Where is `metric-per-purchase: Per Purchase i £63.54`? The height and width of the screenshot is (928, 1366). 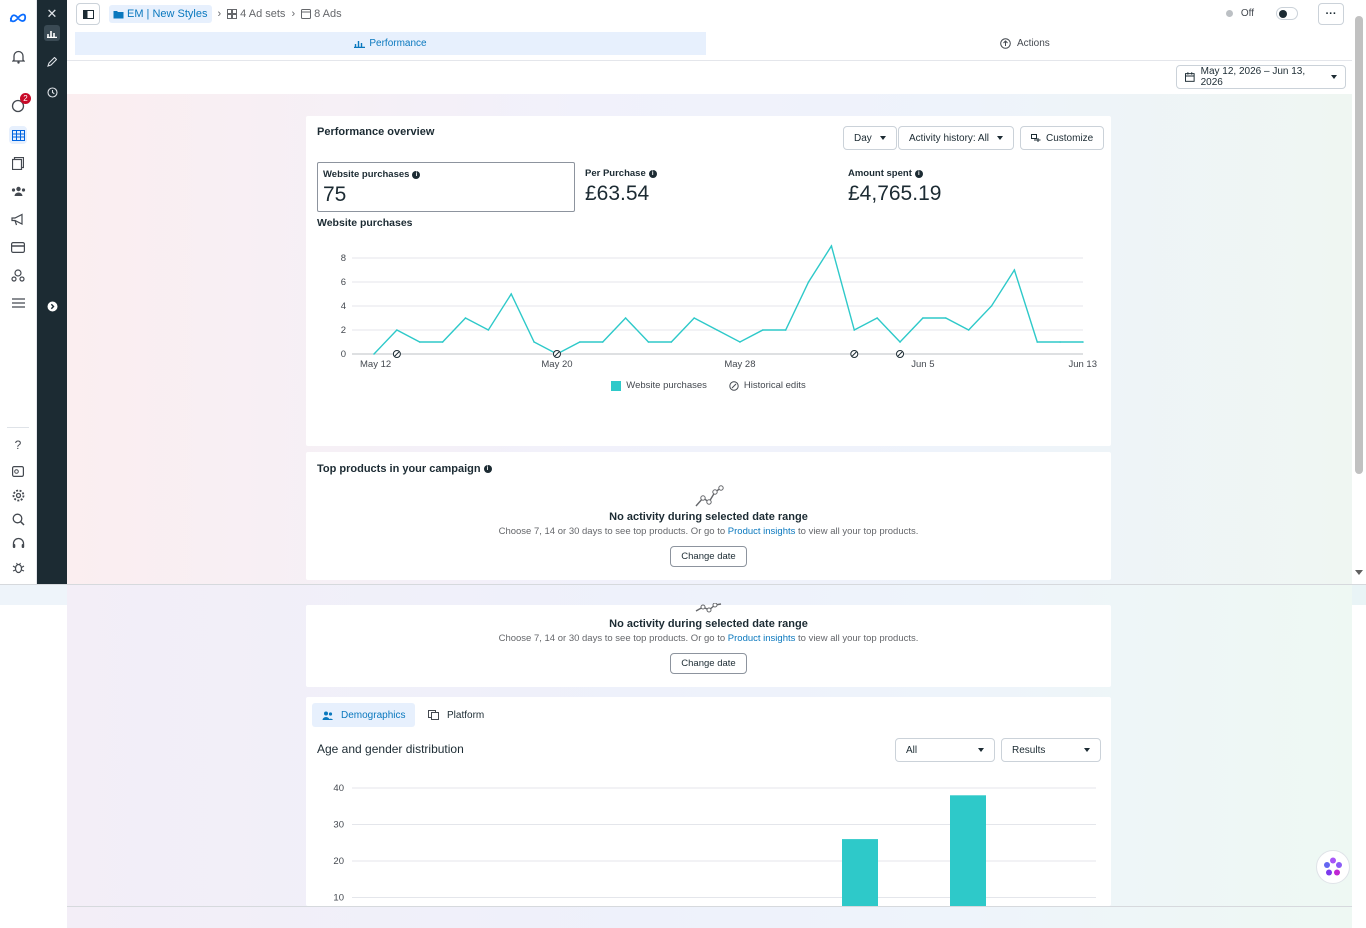
metric-per-purchase: Per Purchase i £63.54 is located at coordinates (621, 187).